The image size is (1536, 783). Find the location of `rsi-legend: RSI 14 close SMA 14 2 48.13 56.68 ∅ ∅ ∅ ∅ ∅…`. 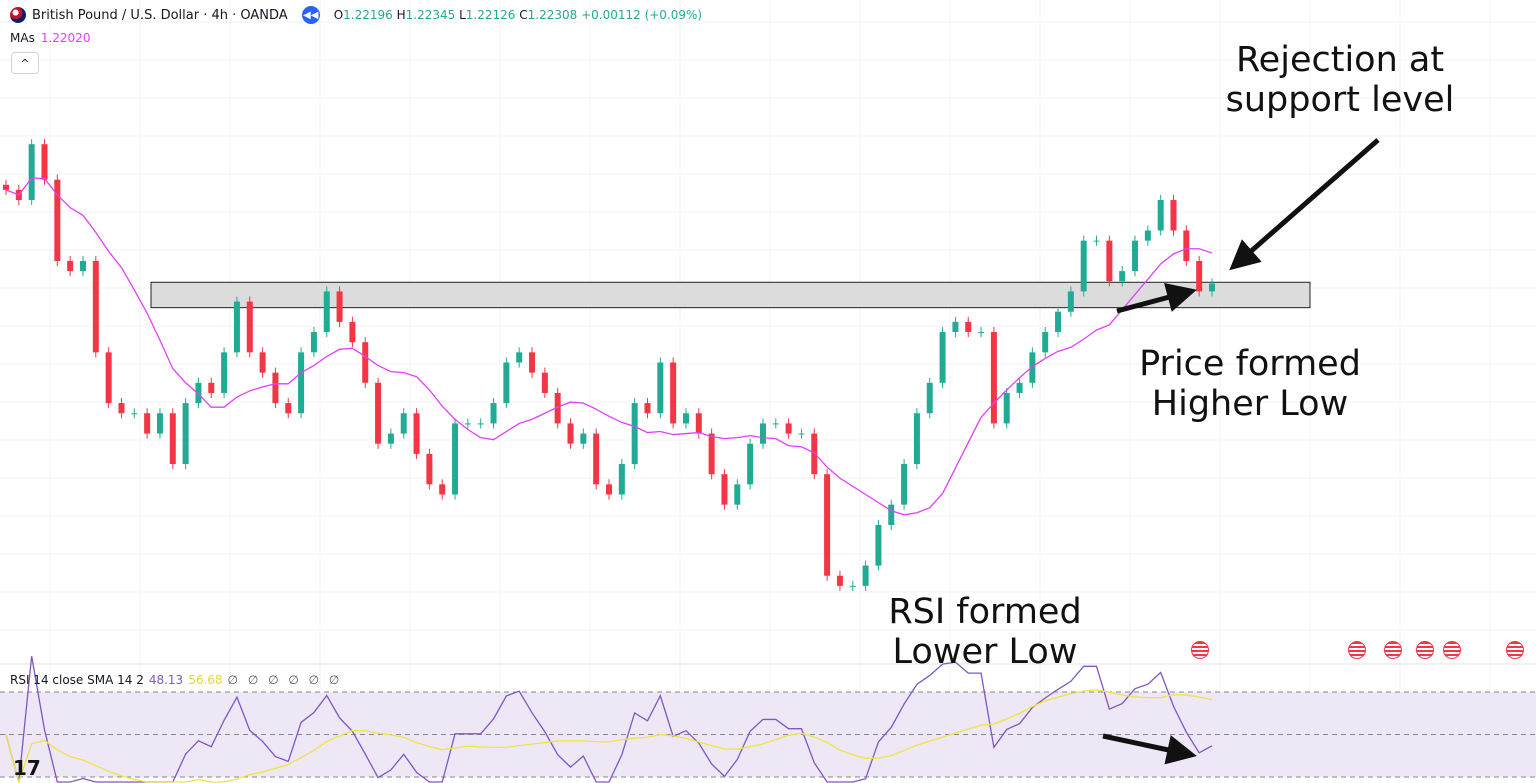

rsi-legend: RSI 14 close SMA 14 2 48.13 56.68 ∅ ∅ ∅ ∅ ∅… is located at coordinates (176, 680).